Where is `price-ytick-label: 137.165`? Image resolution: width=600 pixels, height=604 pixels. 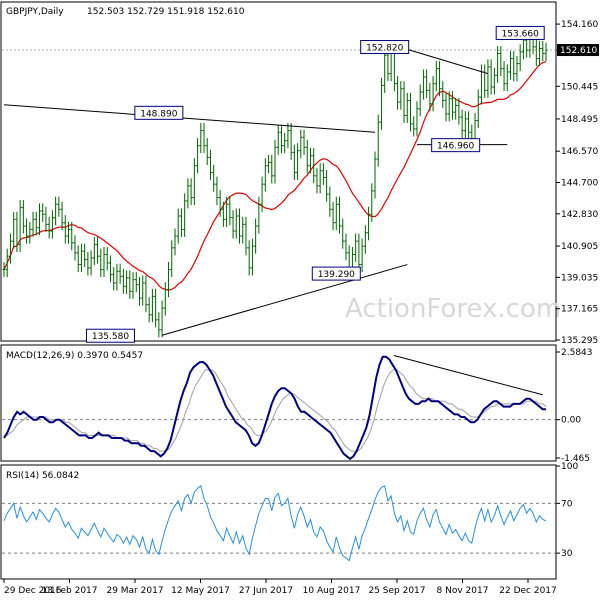
price-ytick-label: 137.165 is located at coordinates (579, 310).